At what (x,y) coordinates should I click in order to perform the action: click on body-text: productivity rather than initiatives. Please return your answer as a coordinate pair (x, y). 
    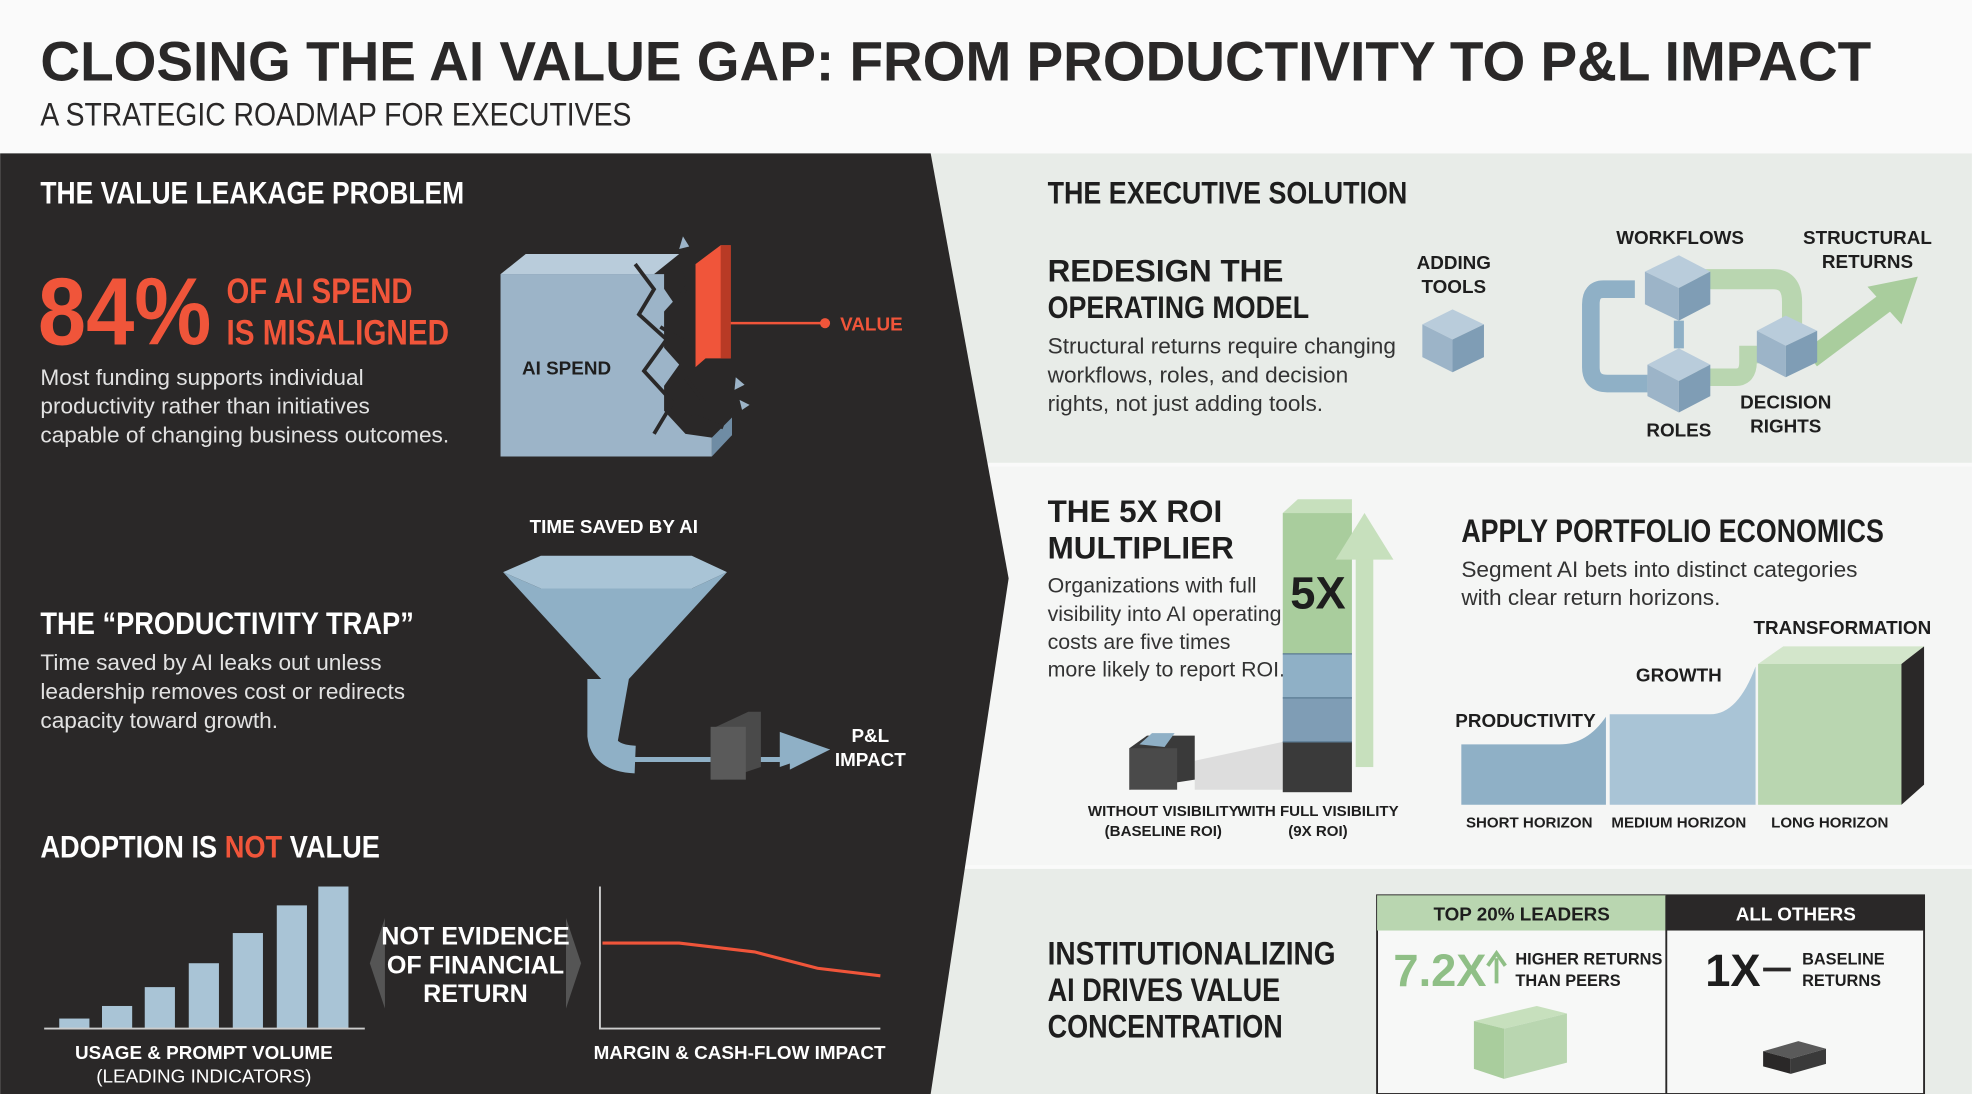
    Looking at the image, I should click on (204, 406).